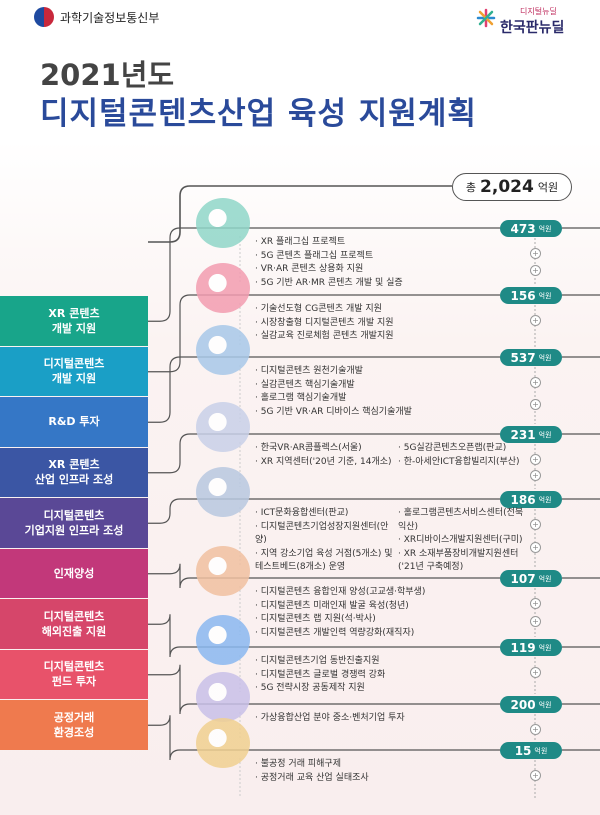  What do you see at coordinates (507, 187) in the screenshot?
I see `total-amount: 2,024` at bounding box center [507, 187].